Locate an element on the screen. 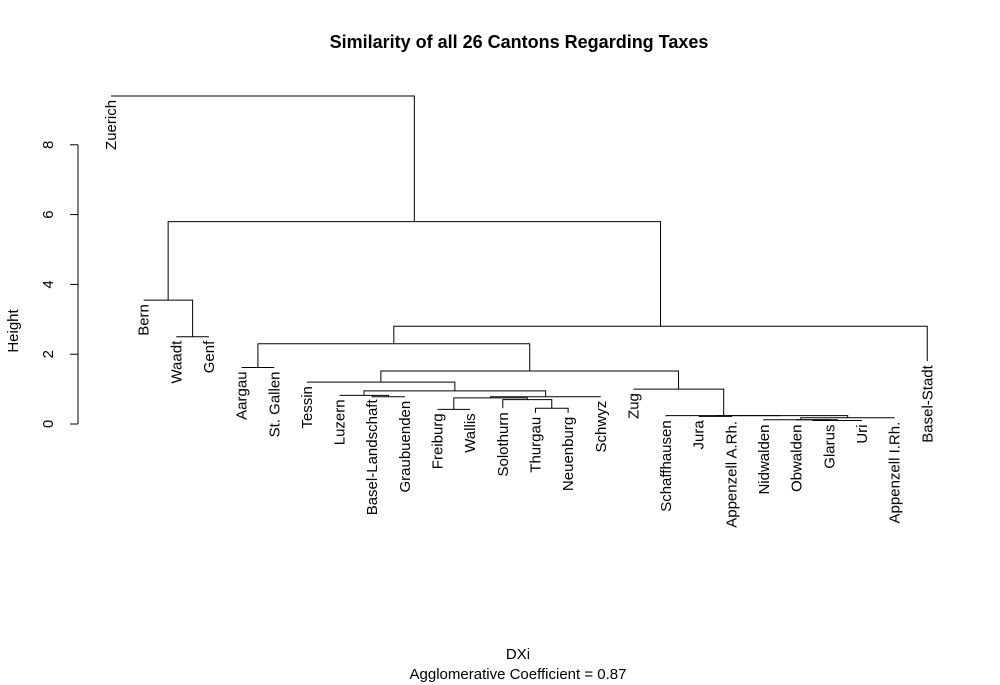 This screenshot has height=685, width=1000. leaf-label: Uri is located at coordinates (862, 434).